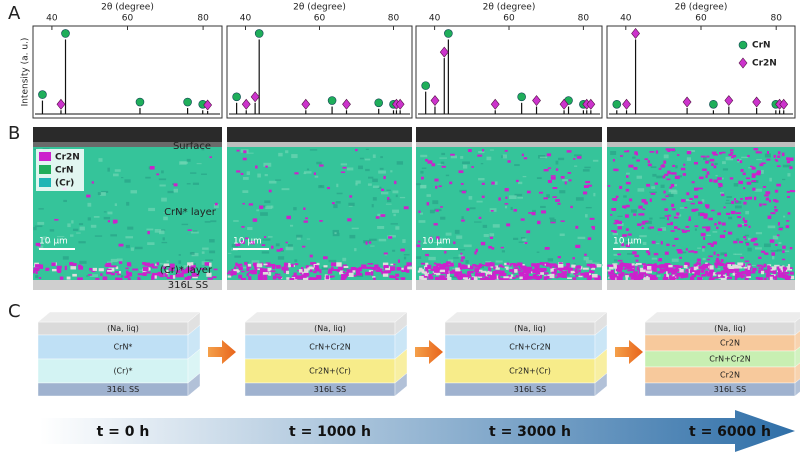  I want to click on time-label: t = 0 h, so click(123, 432).